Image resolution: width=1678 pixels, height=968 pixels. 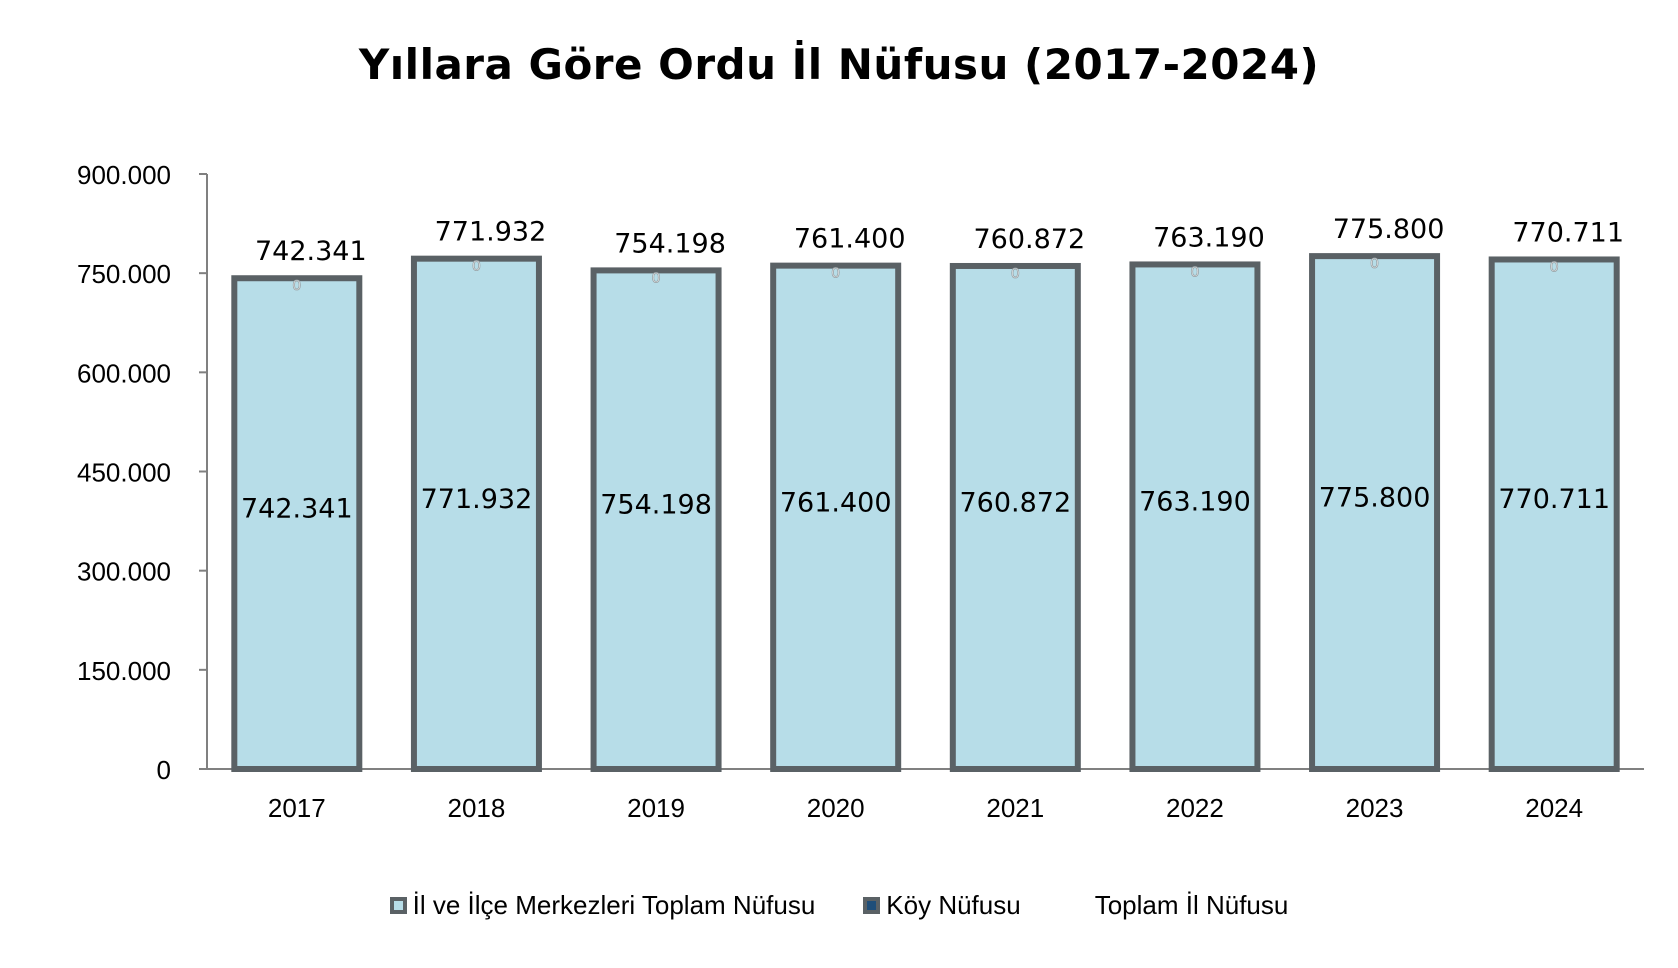 What do you see at coordinates (1195, 808) in the screenshot?
I see `x-tick-label: 2022` at bounding box center [1195, 808].